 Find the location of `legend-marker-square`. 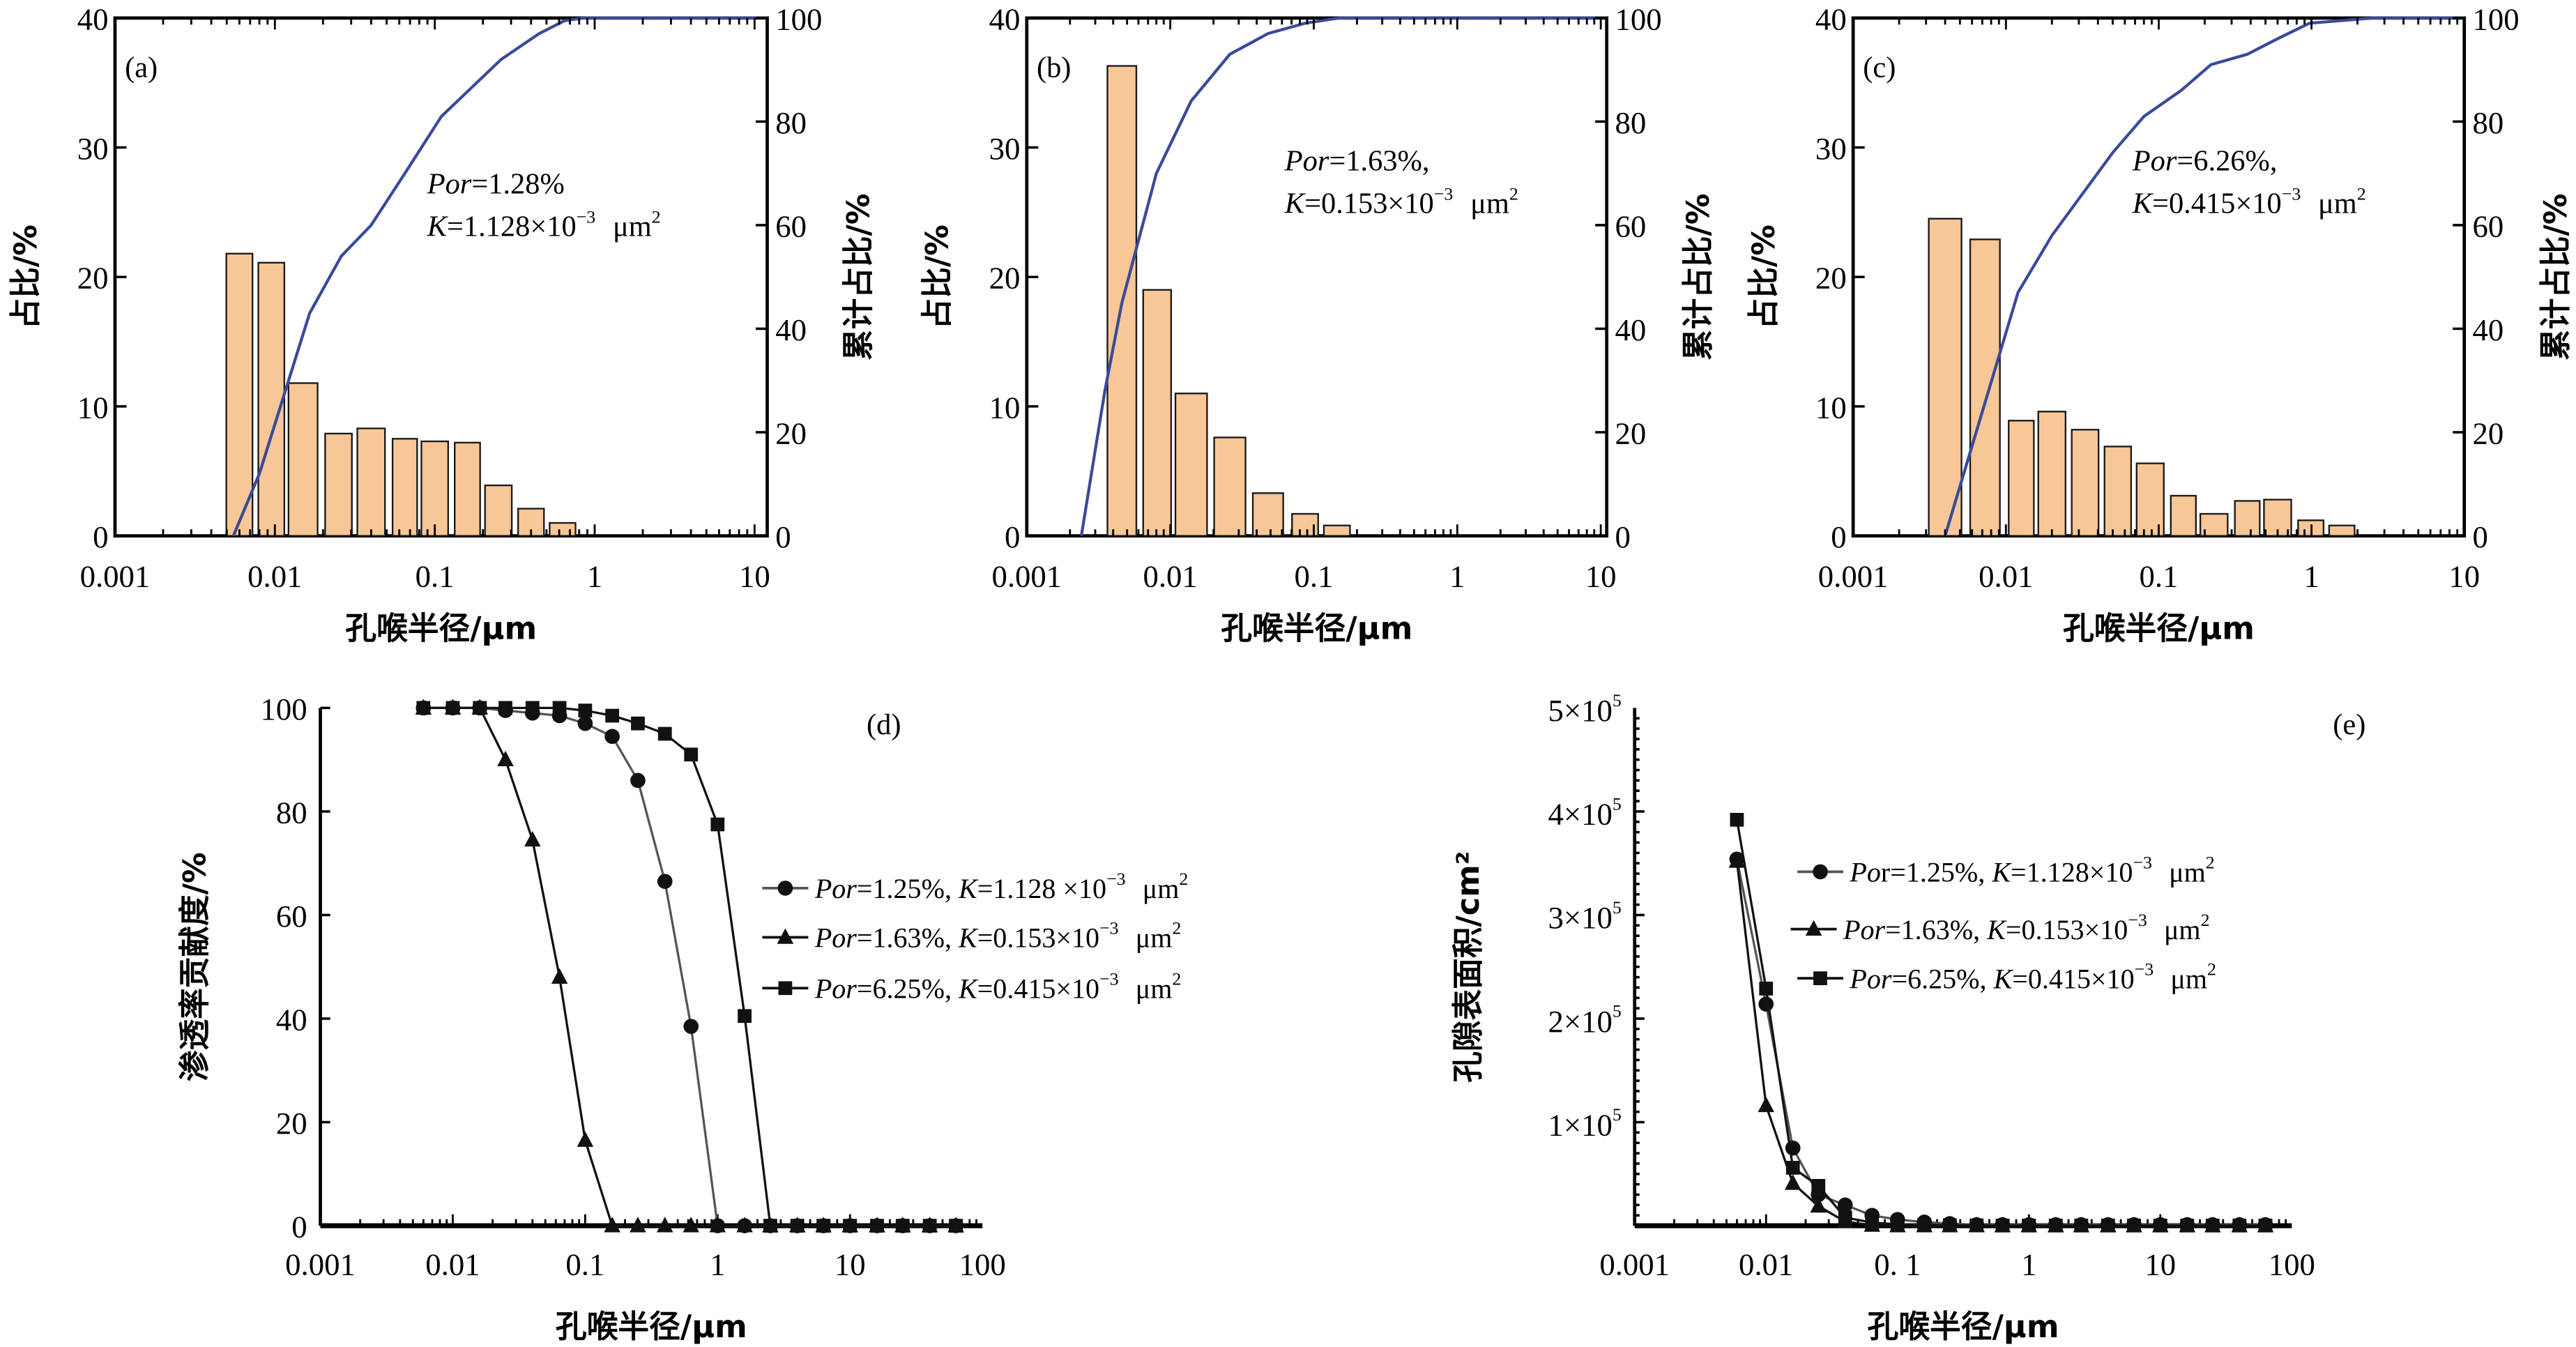

legend-marker-square is located at coordinates (785, 988).